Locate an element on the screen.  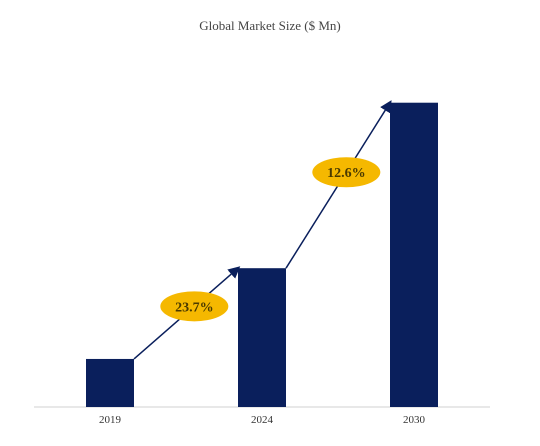
x-tick-label: 2024 is located at coordinates (262, 420).